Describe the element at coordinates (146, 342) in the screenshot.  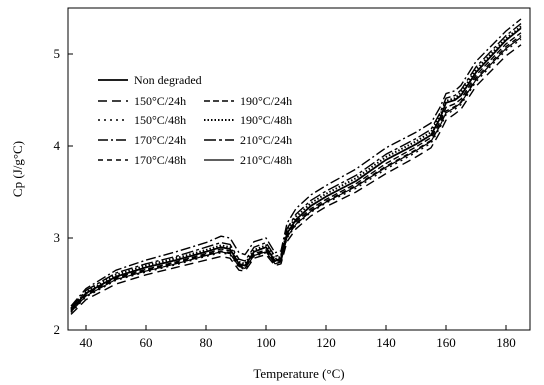
I see `x-tick-label-1: 60` at that location.